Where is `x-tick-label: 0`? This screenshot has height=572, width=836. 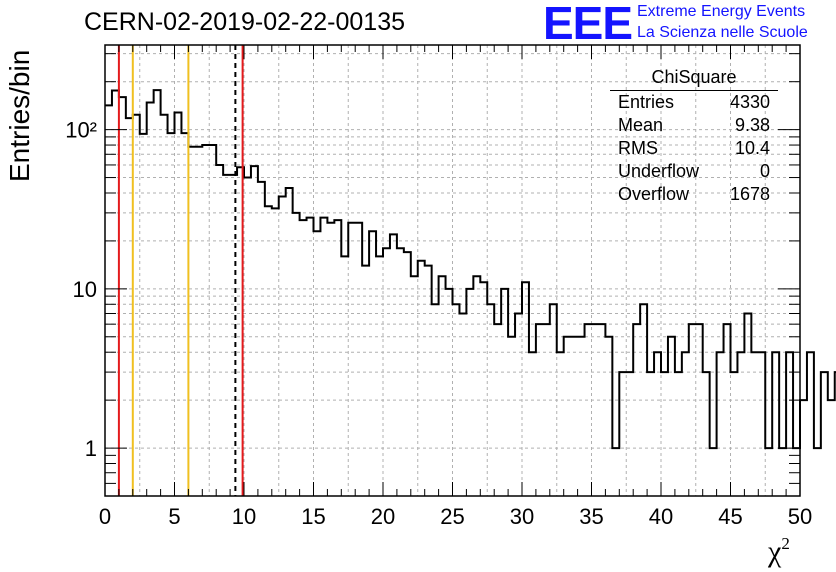
x-tick-label: 0 is located at coordinates (105, 516).